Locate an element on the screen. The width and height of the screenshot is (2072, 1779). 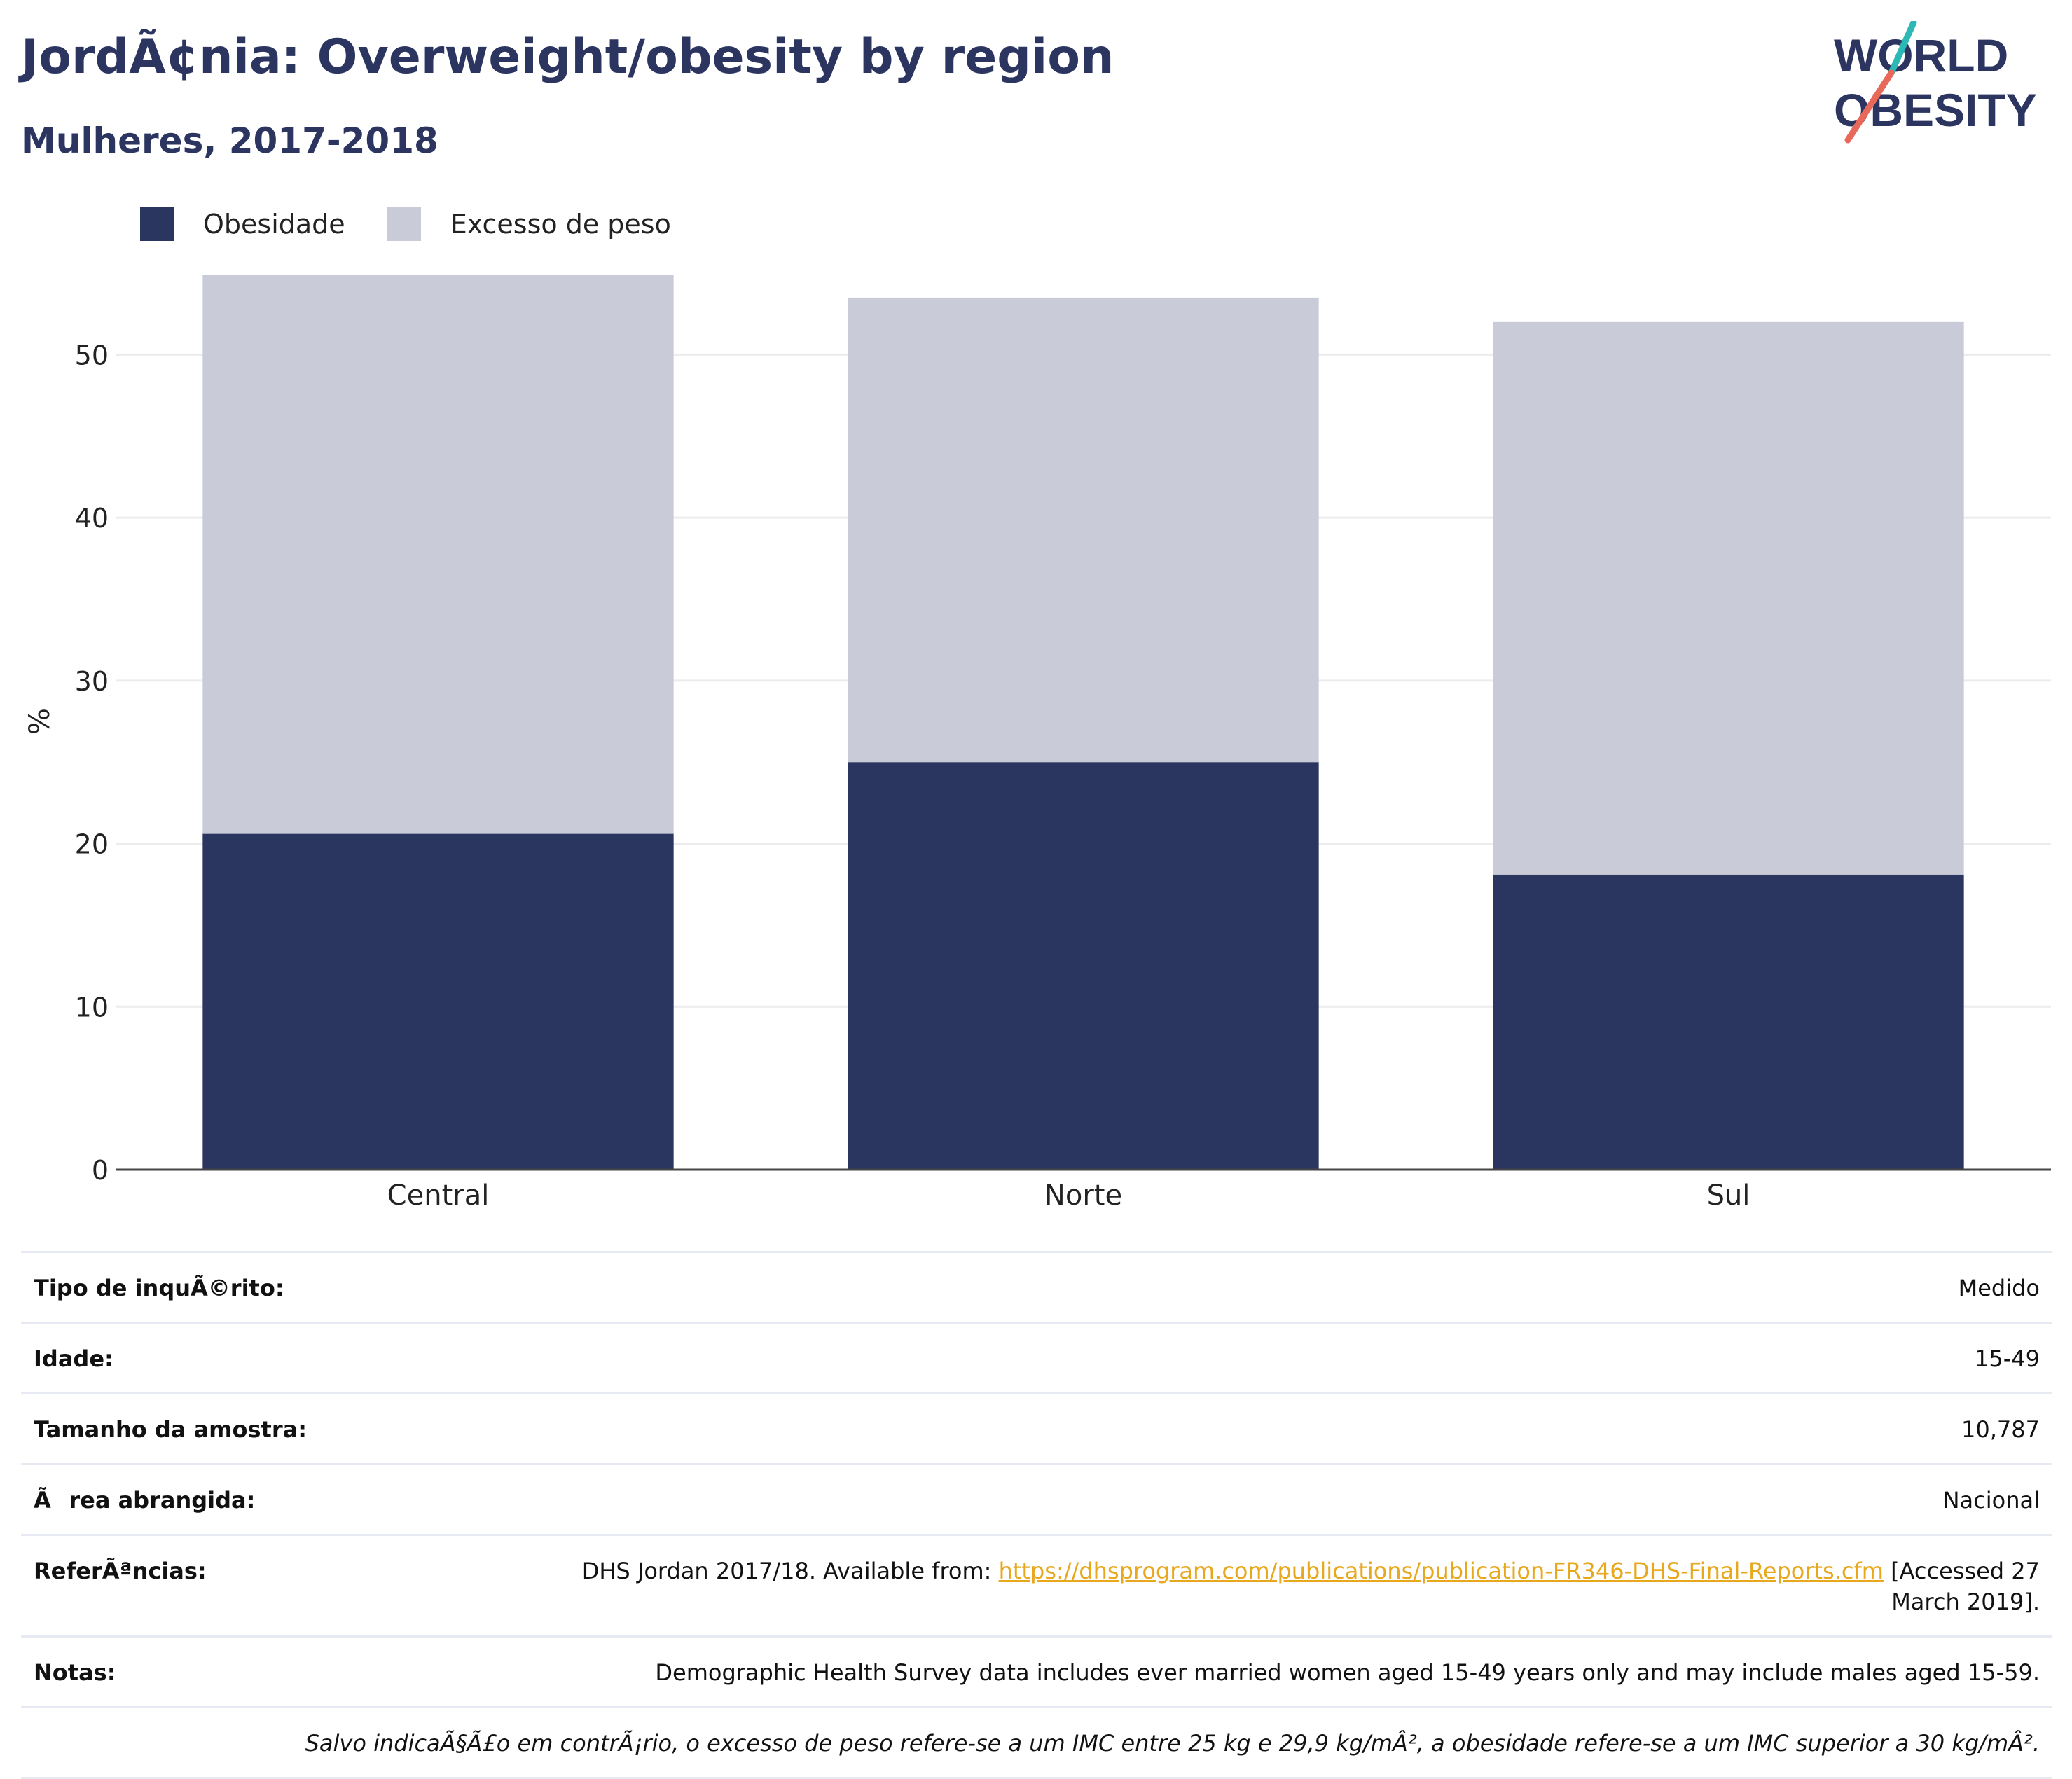
info-value-sample-size: 10,787 is located at coordinates (2001, 1430).